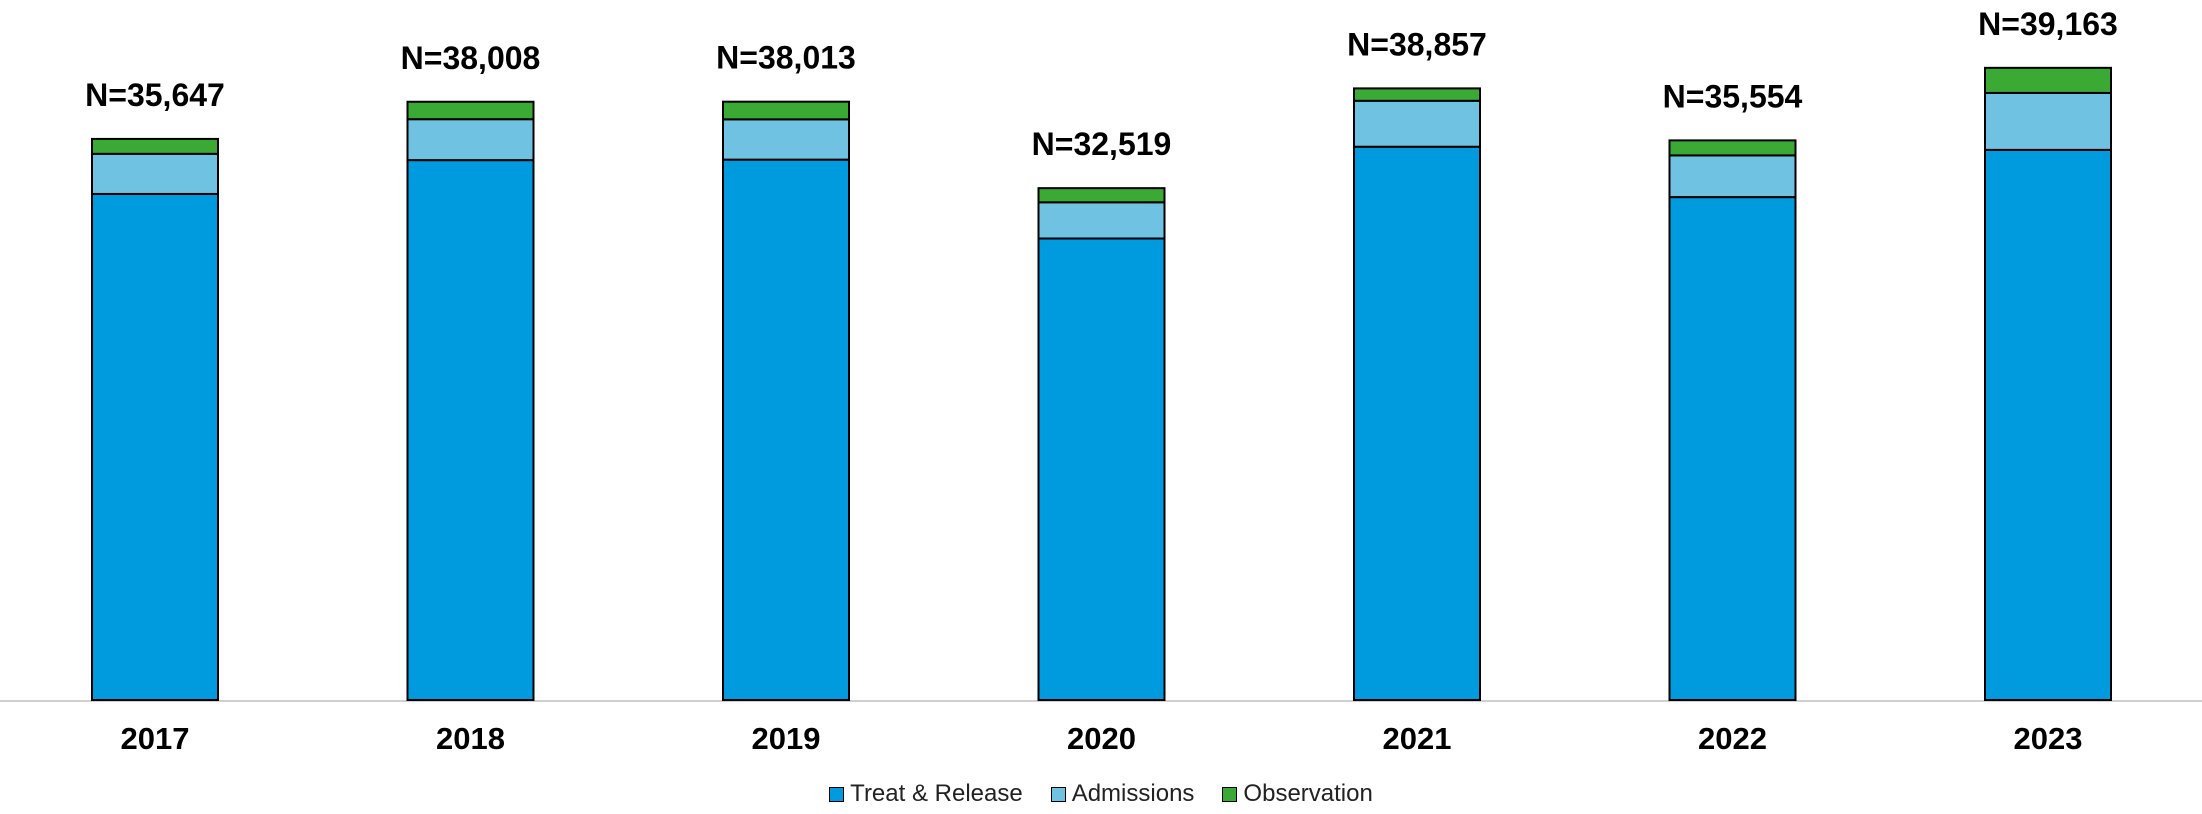 The image size is (2202, 814). What do you see at coordinates (470, 738) in the screenshot?
I see `x-tick-label-2018: 2018` at bounding box center [470, 738].